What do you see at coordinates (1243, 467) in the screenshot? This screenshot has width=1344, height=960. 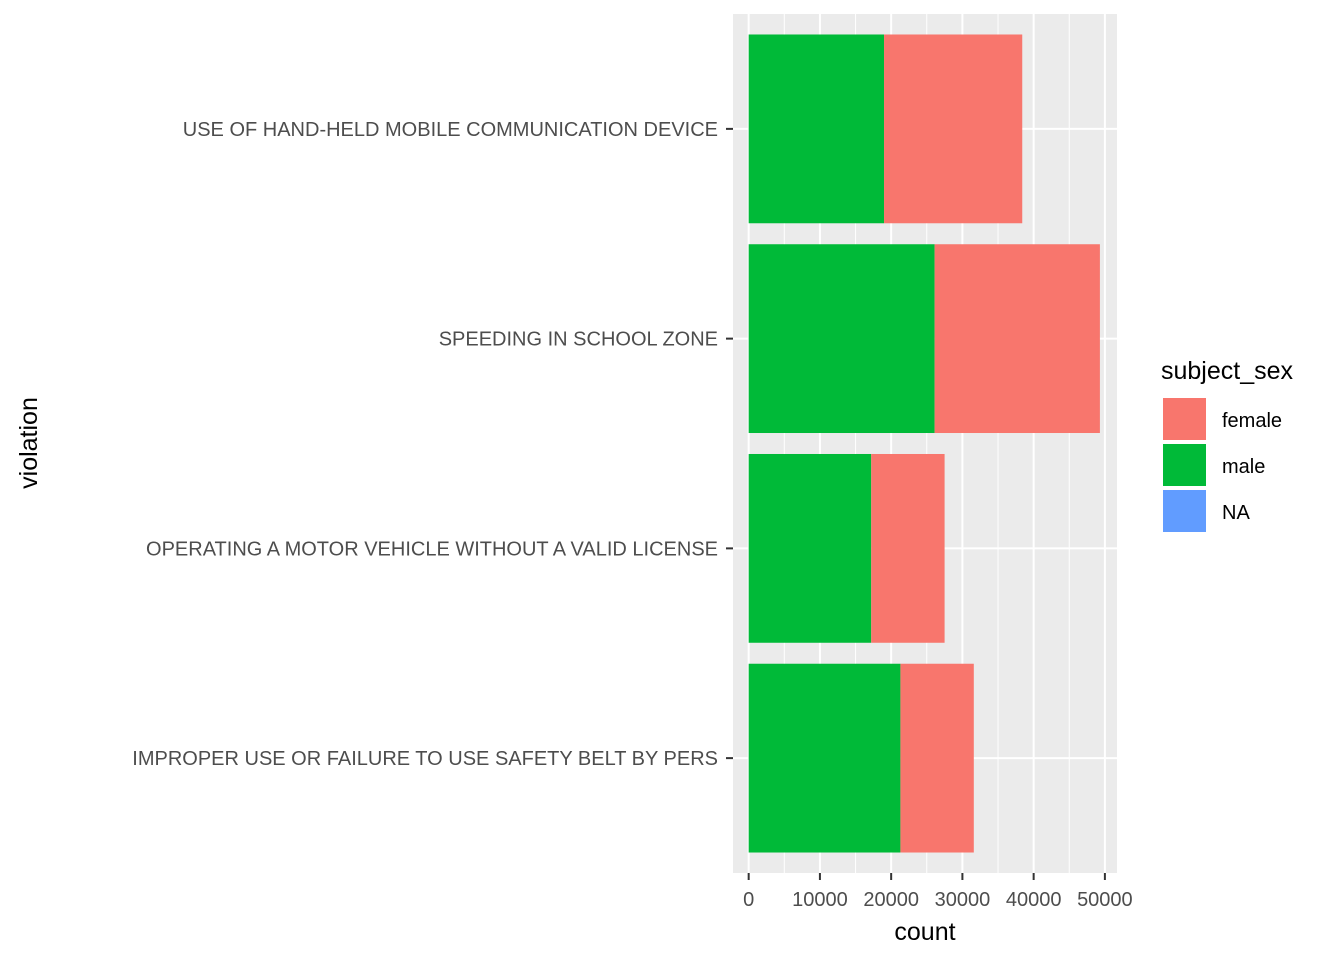 I see `legend-label: male` at bounding box center [1243, 467].